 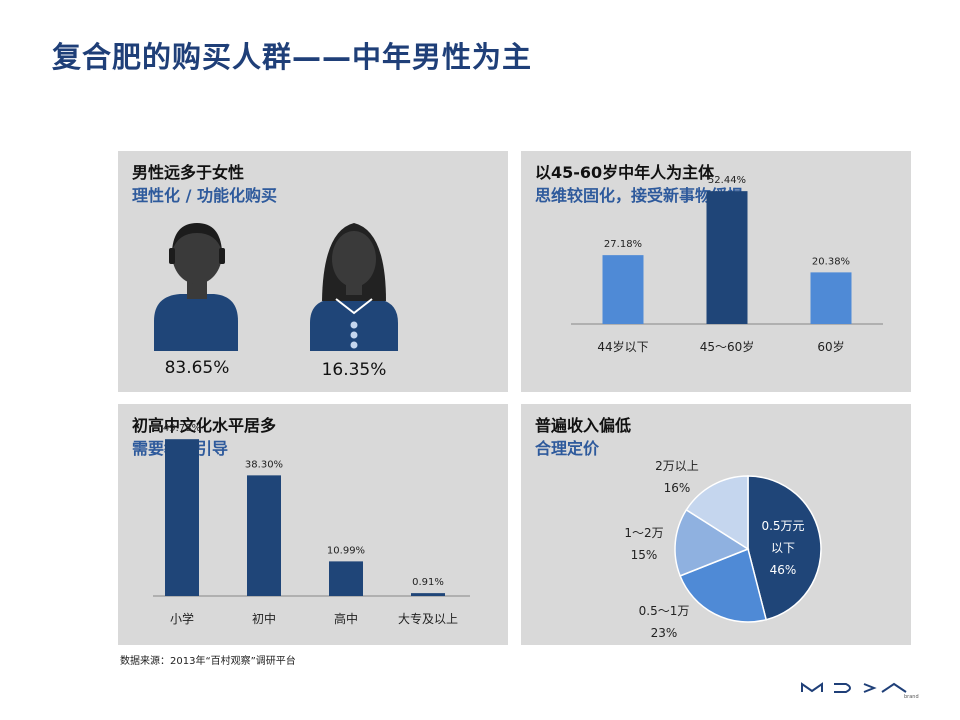 I want to click on income-slice-label: 以下, so click(x=783, y=548).